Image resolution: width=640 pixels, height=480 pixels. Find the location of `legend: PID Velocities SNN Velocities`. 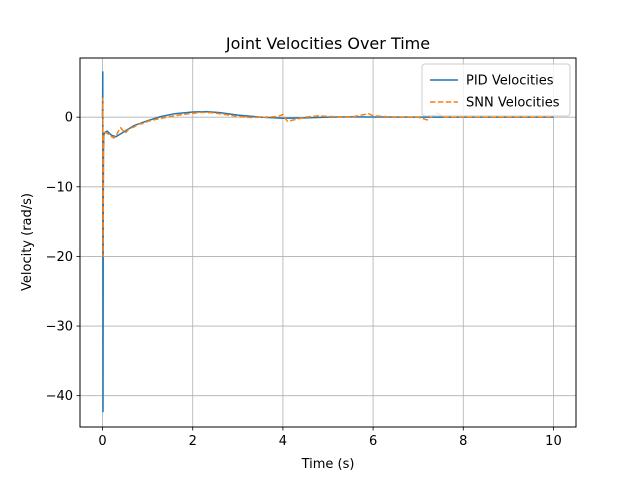

legend: PID Velocities SNN Velocities is located at coordinates (496, 90).